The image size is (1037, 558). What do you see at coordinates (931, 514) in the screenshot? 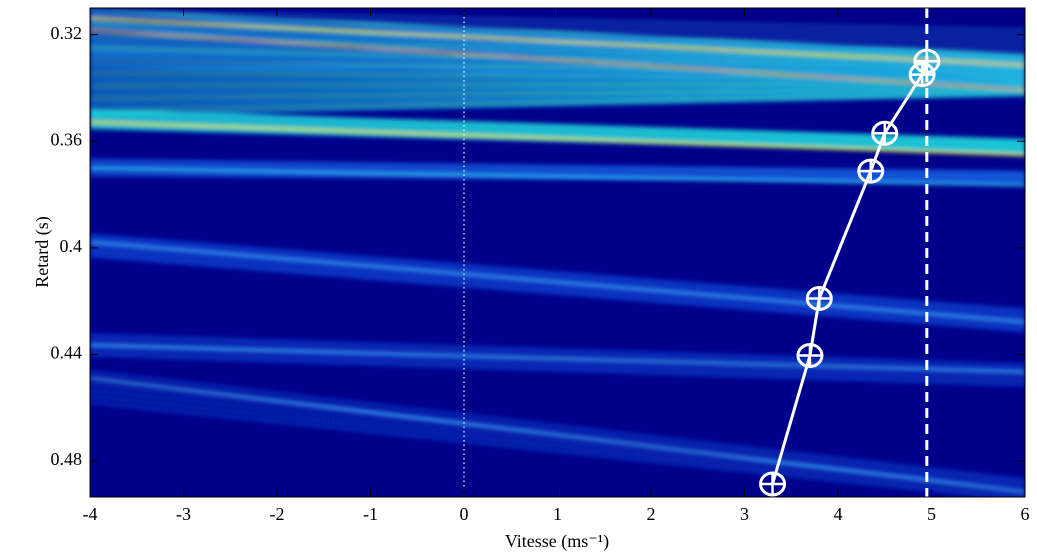
I see `x-tick-label: 5` at bounding box center [931, 514].